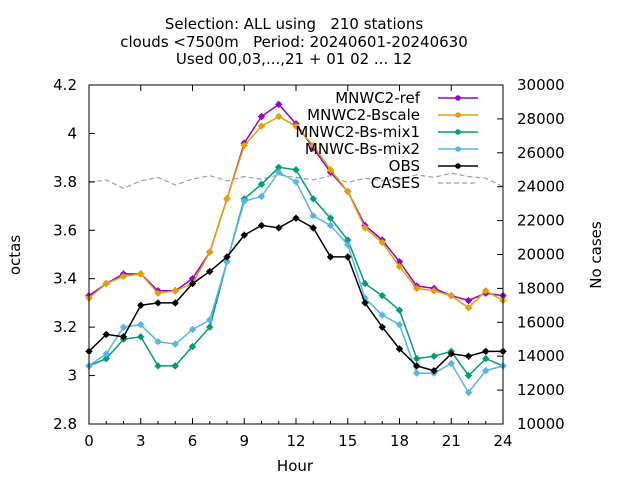 The width and height of the screenshot is (640, 480). I want to click on chart-title-line-2: clouds <7500m Period: 20240601-20240630, so click(294, 42).